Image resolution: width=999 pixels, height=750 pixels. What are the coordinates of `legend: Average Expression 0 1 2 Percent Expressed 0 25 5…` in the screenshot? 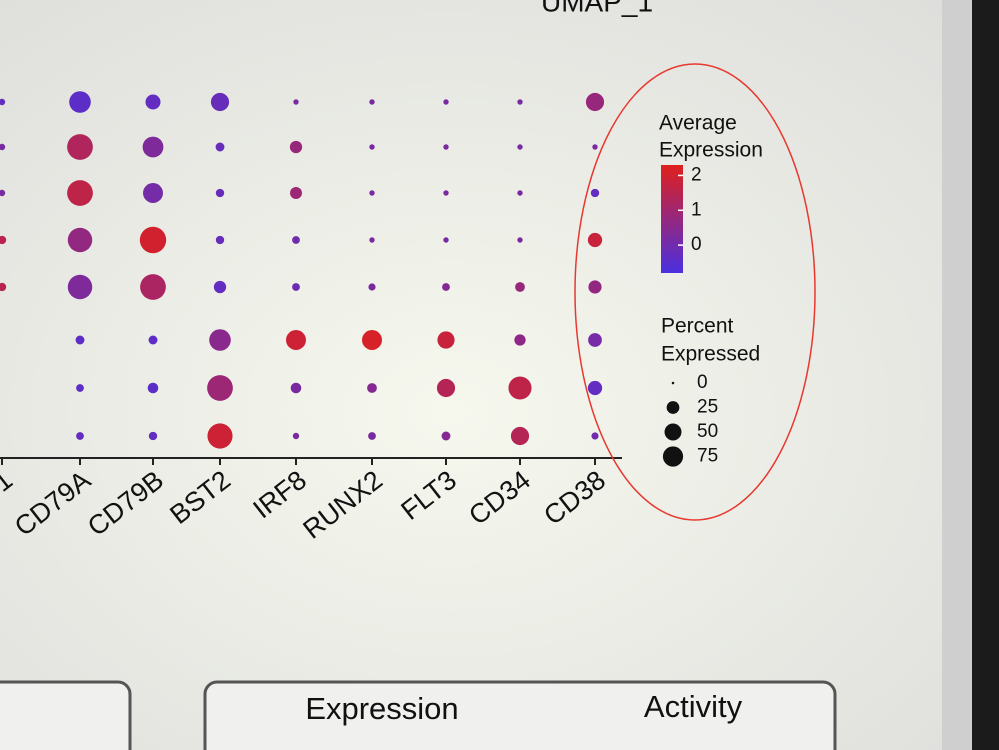 It's located at (711, 289).